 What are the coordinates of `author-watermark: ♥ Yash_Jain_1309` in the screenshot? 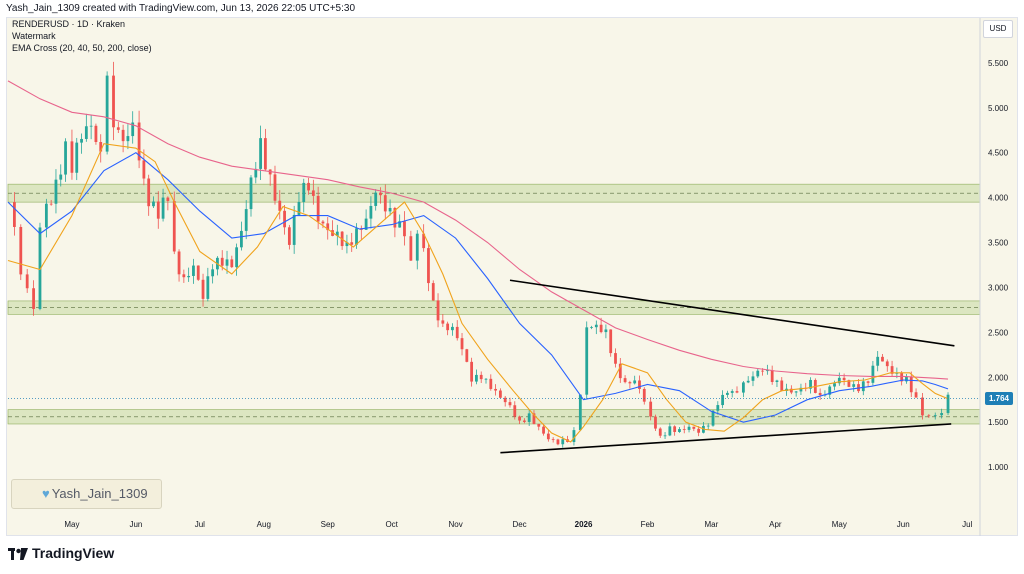 It's located at (86, 494).